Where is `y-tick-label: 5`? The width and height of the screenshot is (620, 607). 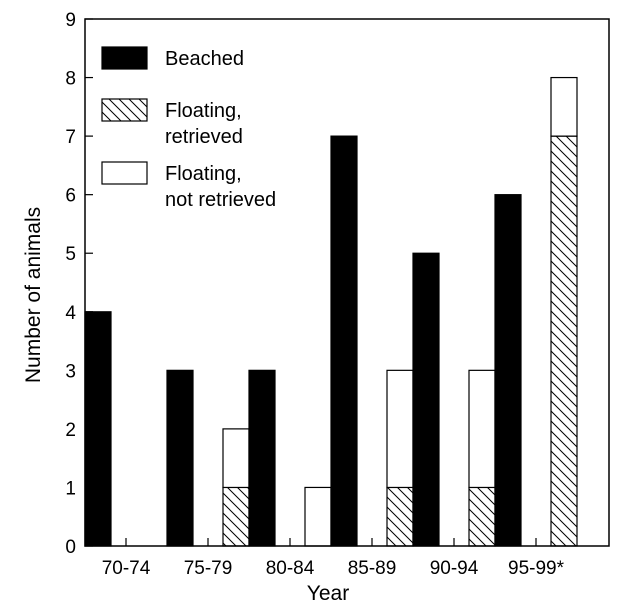
y-tick-label: 5 is located at coordinates (70, 254).